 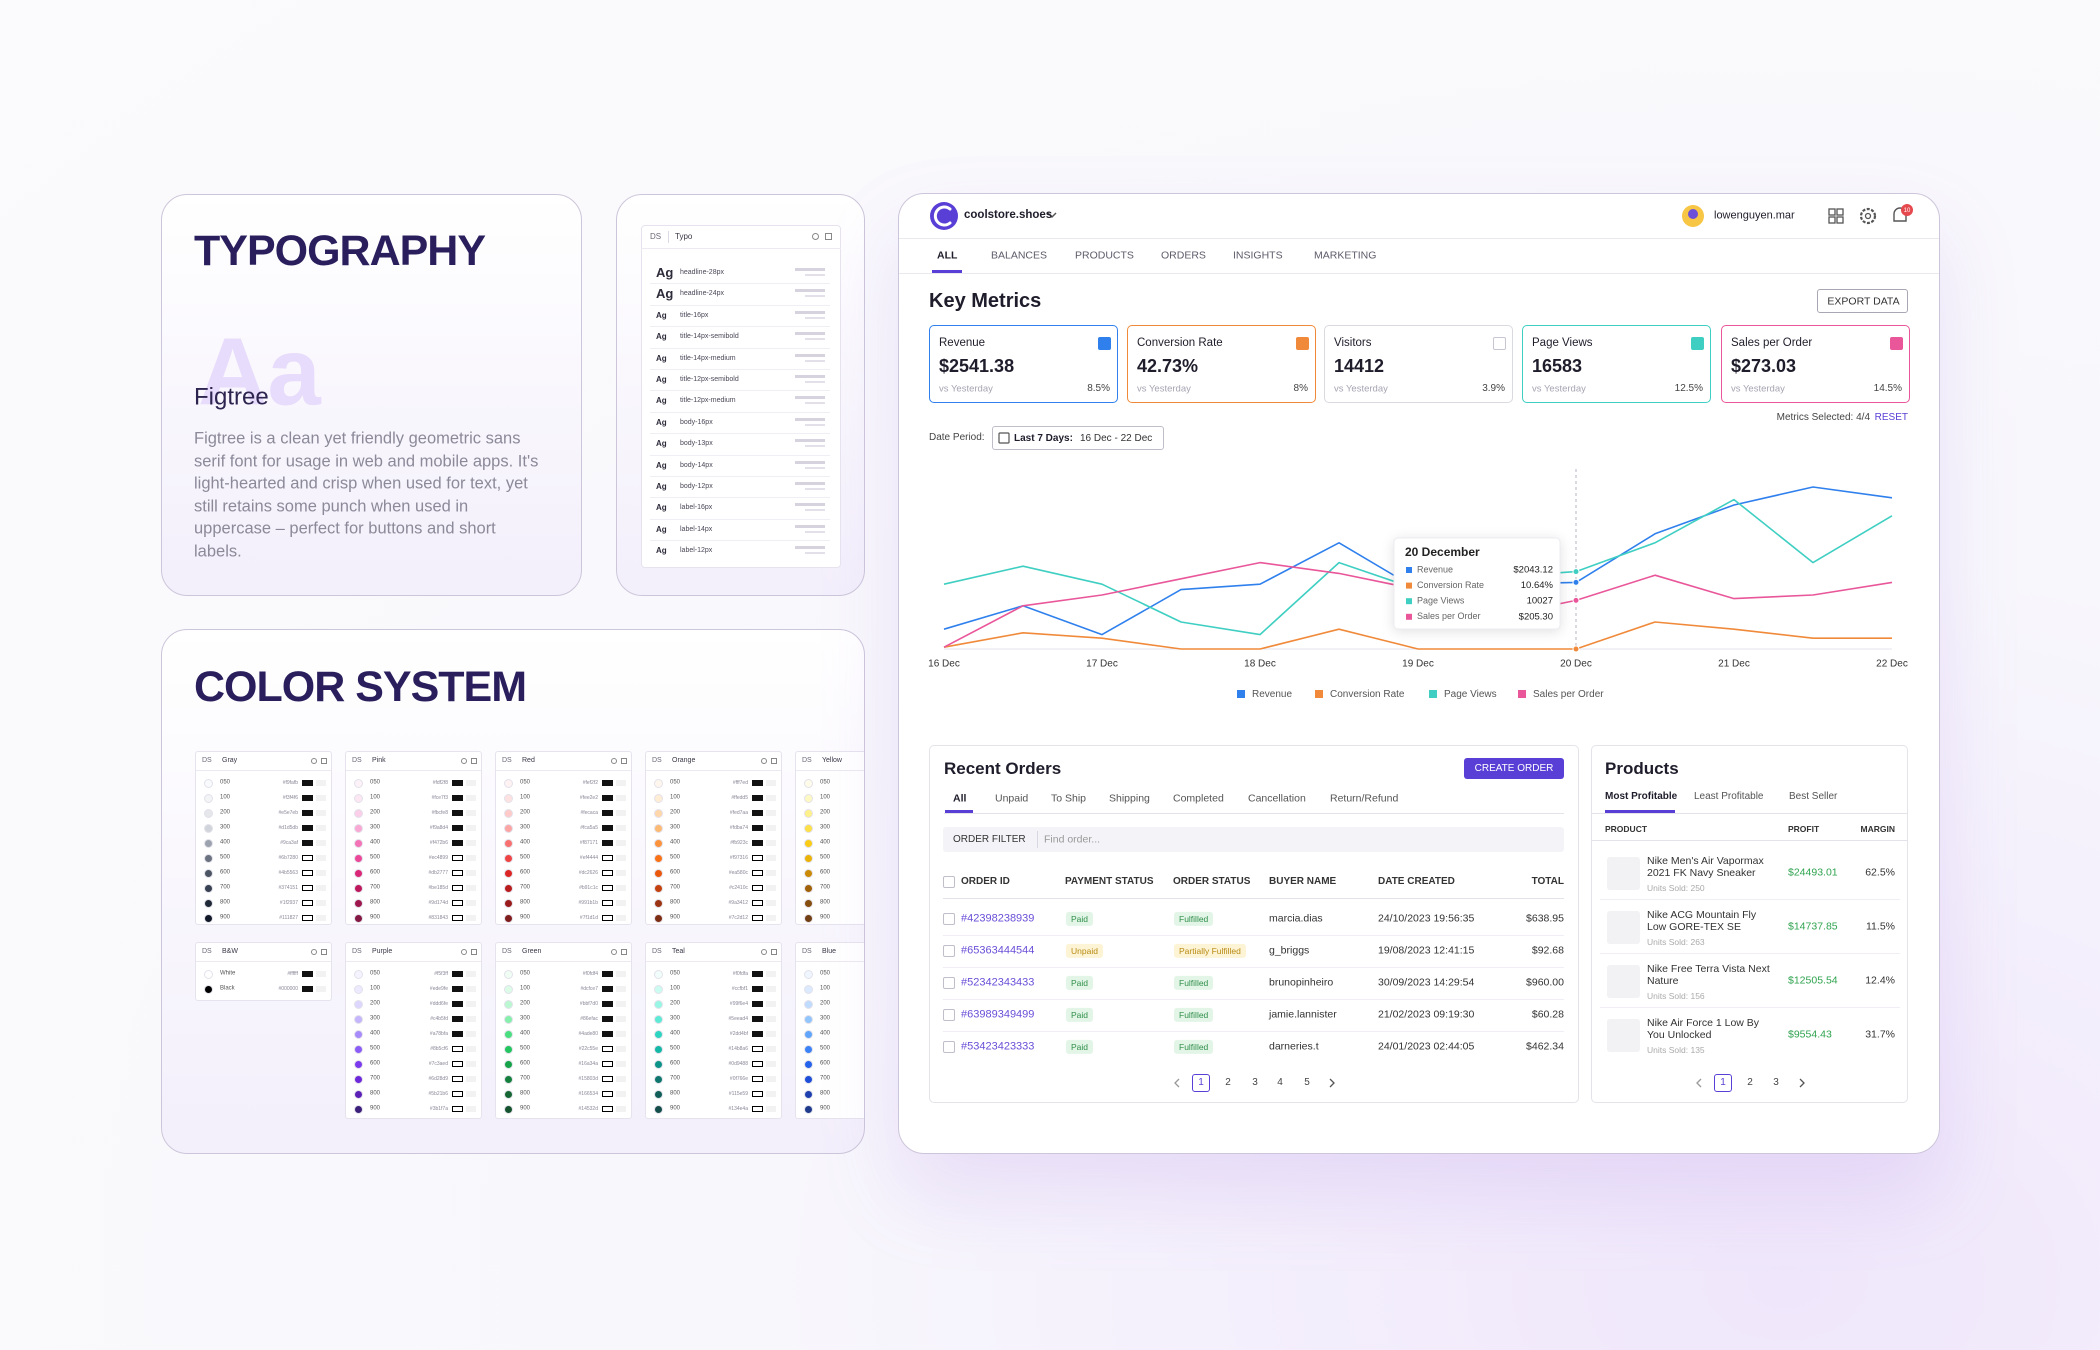 What do you see at coordinates (960, 798) in the screenshot?
I see `order-tab: All` at bounding box center [960, 798].